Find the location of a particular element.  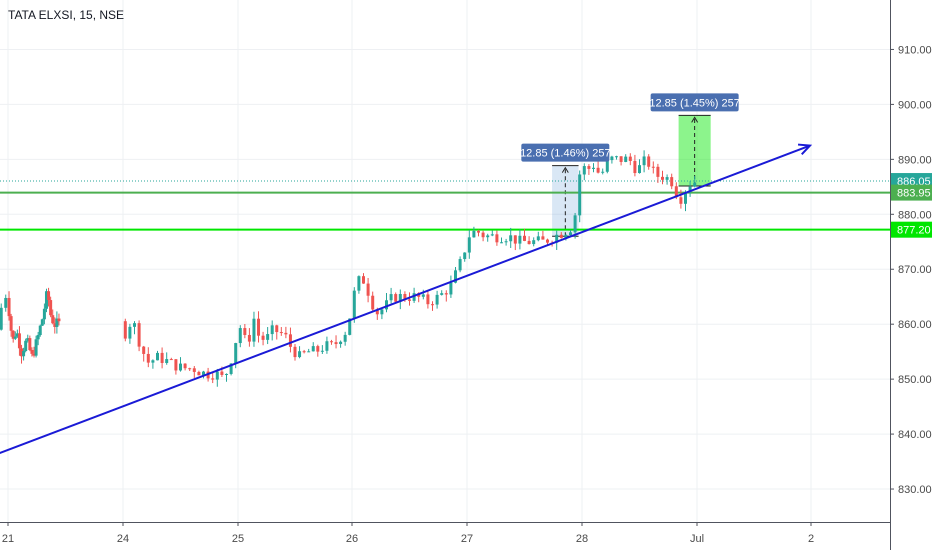

y-tick-label: 830.00 is located at coordinates (915, 490).